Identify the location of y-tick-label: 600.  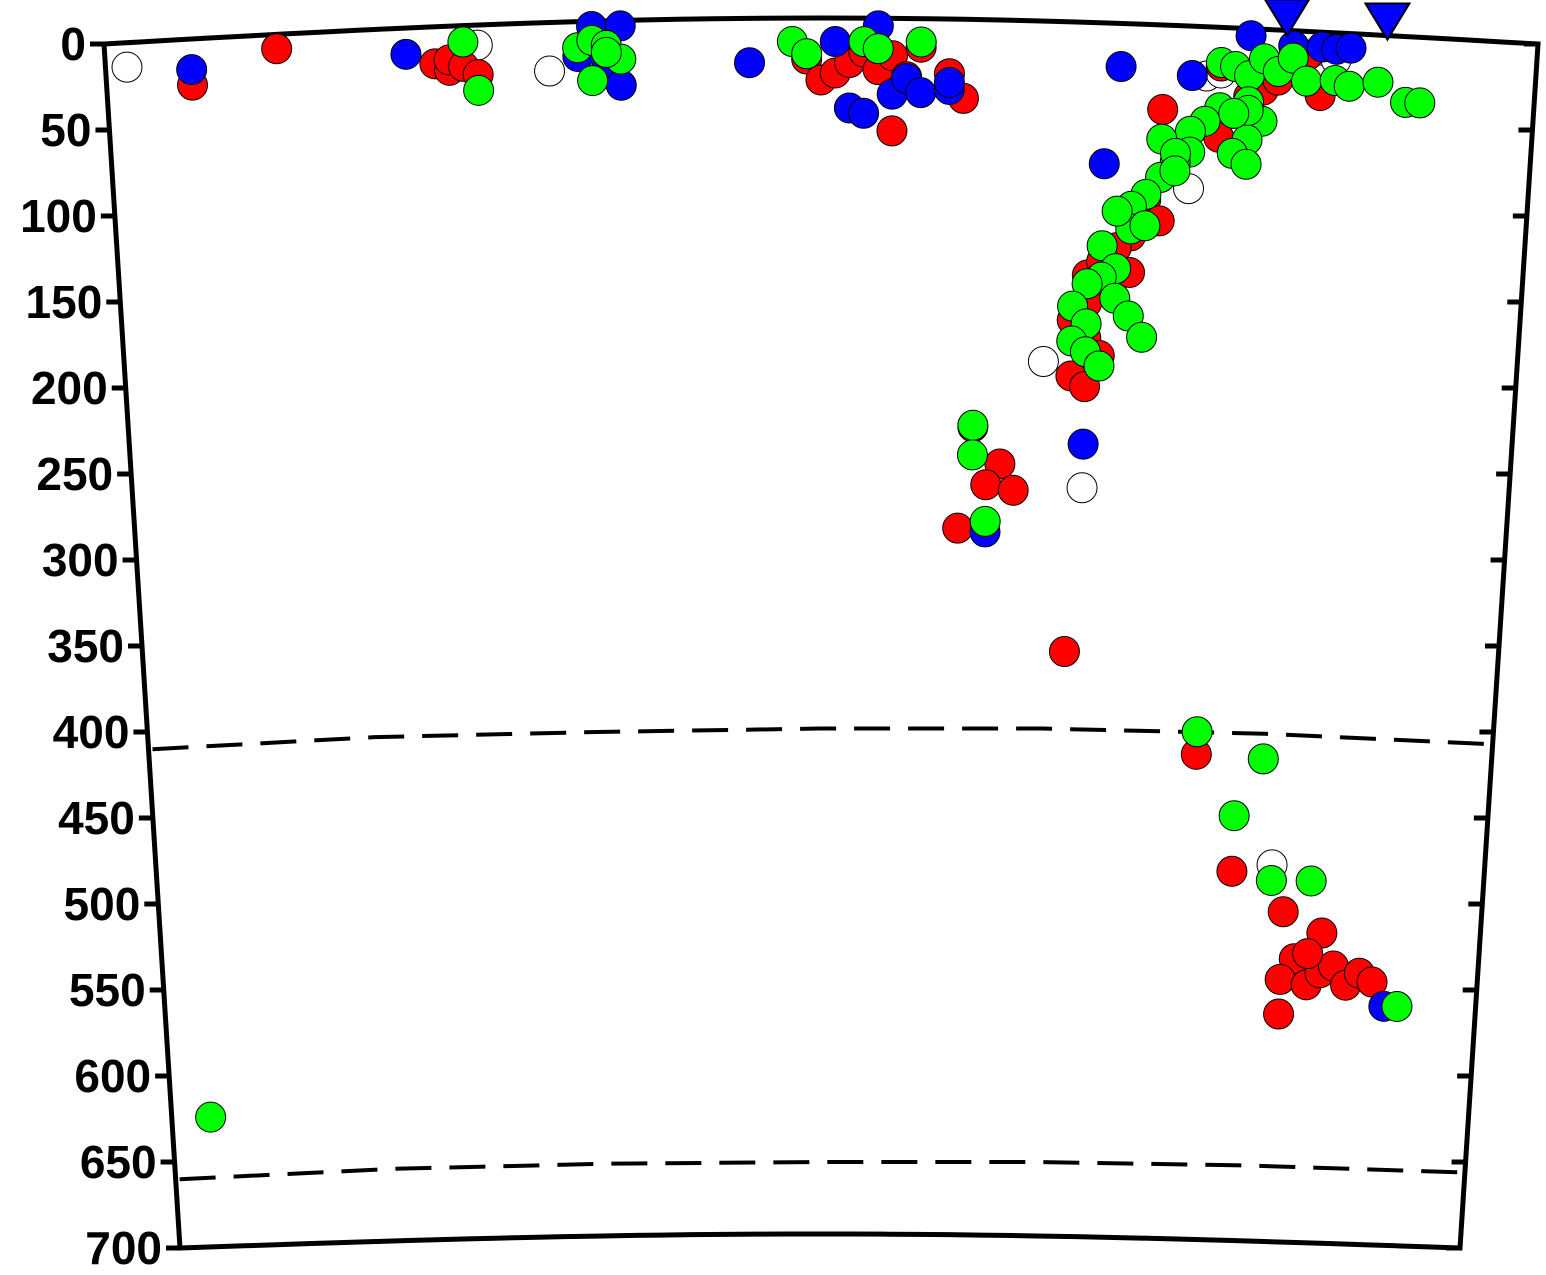
(112, 1076).